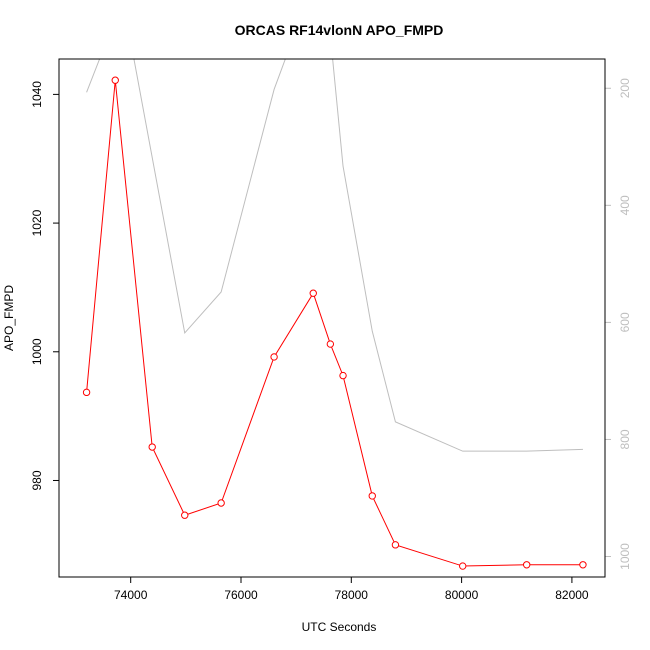 The height and width of the screenshot is (650, 650). Describe the element at coordinates (462, 595) in the screenshot. I see `x-tick-label: 80000` at that location.